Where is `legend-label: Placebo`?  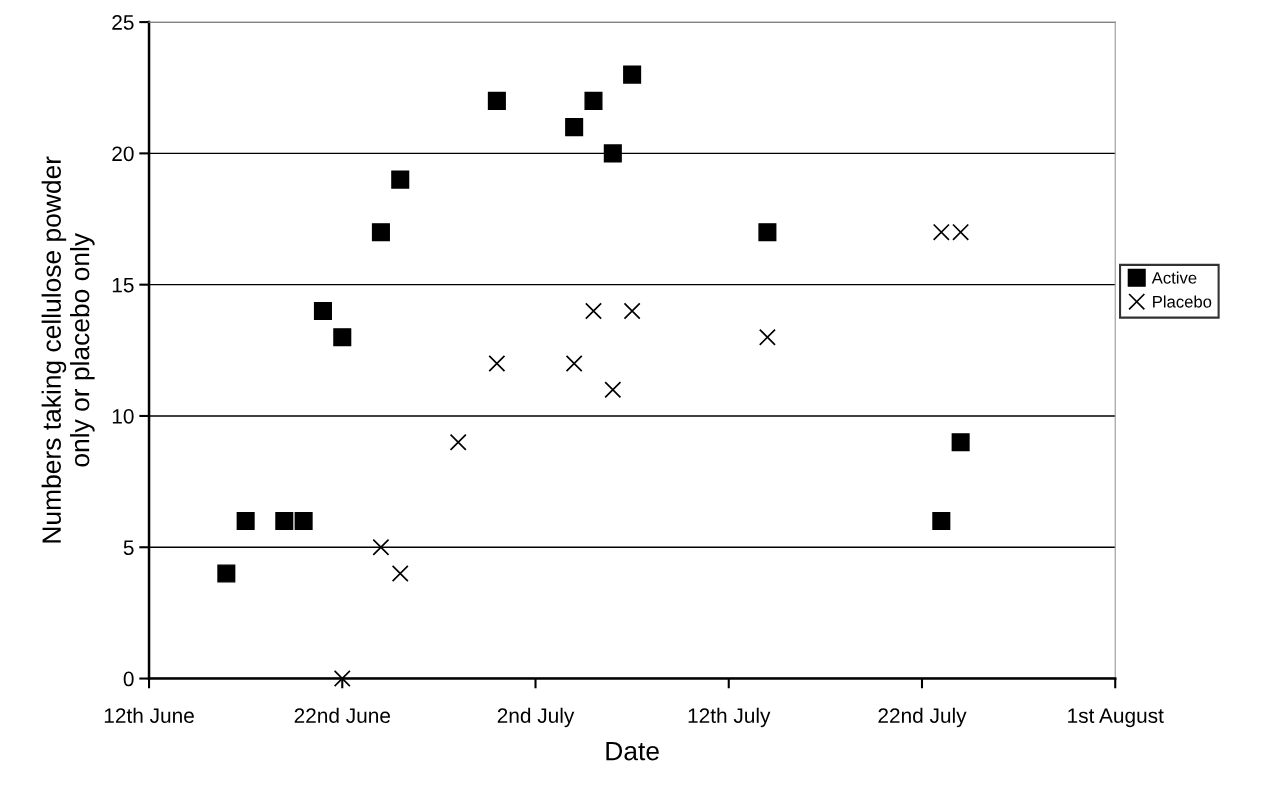 legend-label: Placebo is located at coordinates (1182, 301).